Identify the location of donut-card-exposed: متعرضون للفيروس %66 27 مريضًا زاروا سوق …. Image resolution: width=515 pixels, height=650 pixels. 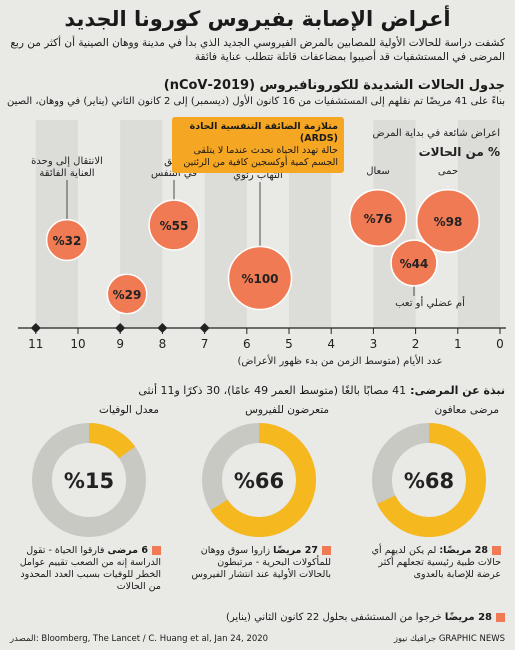
(259, 503).